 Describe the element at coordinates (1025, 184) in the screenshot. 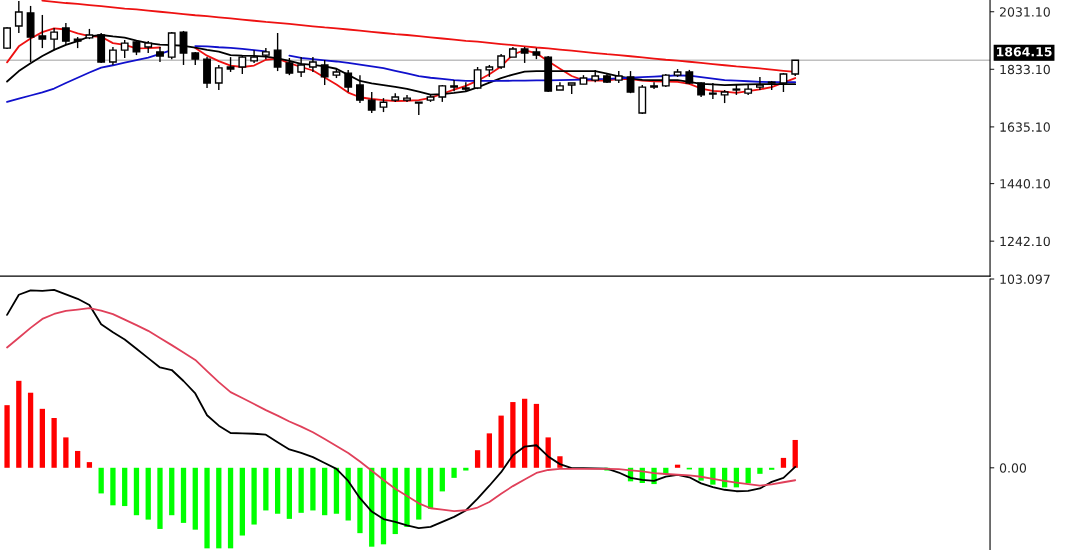

I see `y-tick-label: 1440.10` at that location.